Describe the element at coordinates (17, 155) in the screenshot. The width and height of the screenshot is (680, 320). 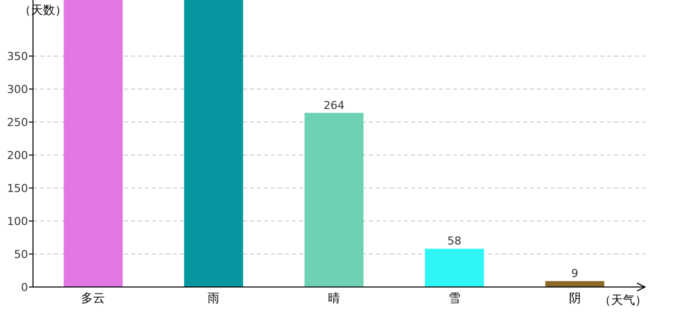
I see `y-tick-label: 200` at that location.